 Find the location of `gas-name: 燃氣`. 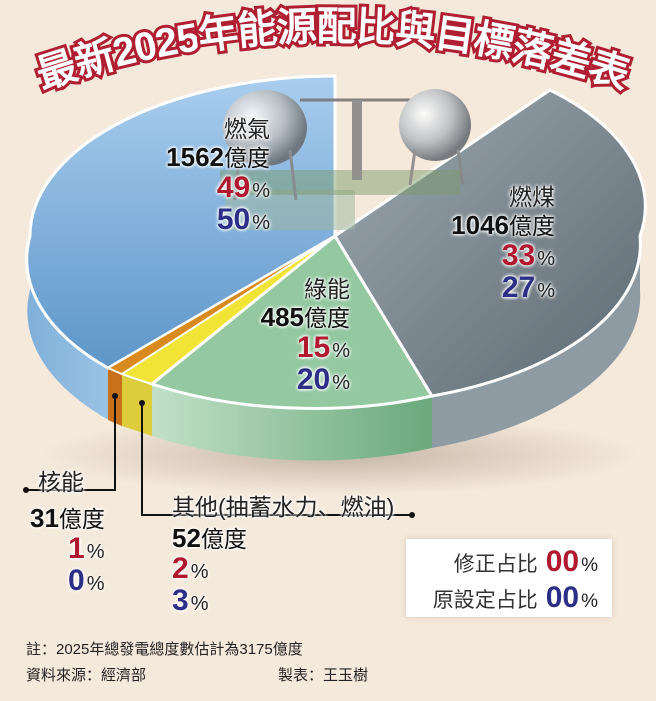

gas-name: 燃氣 is located at coordinates (247, 129).